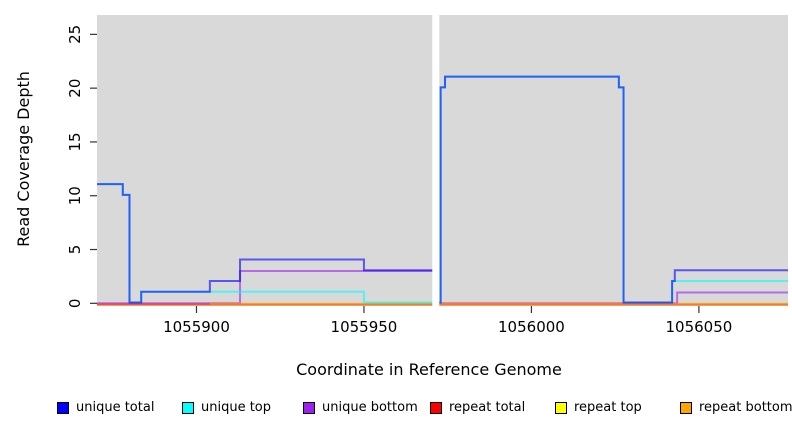  What do you see at coordinates (115, 407) in the screenshot?
I see `legend-label: unique total` at bounding box center [115, 407].